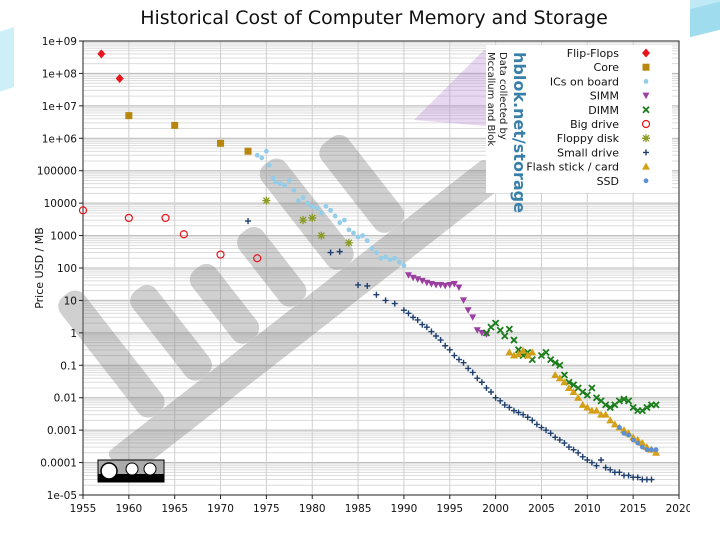 The width and height of the screenshot is (720, 540). What do you see at coordinates (588, 152) in the screenshot?
I see `legend-label: Small drive` at bounding box center [588, 152].